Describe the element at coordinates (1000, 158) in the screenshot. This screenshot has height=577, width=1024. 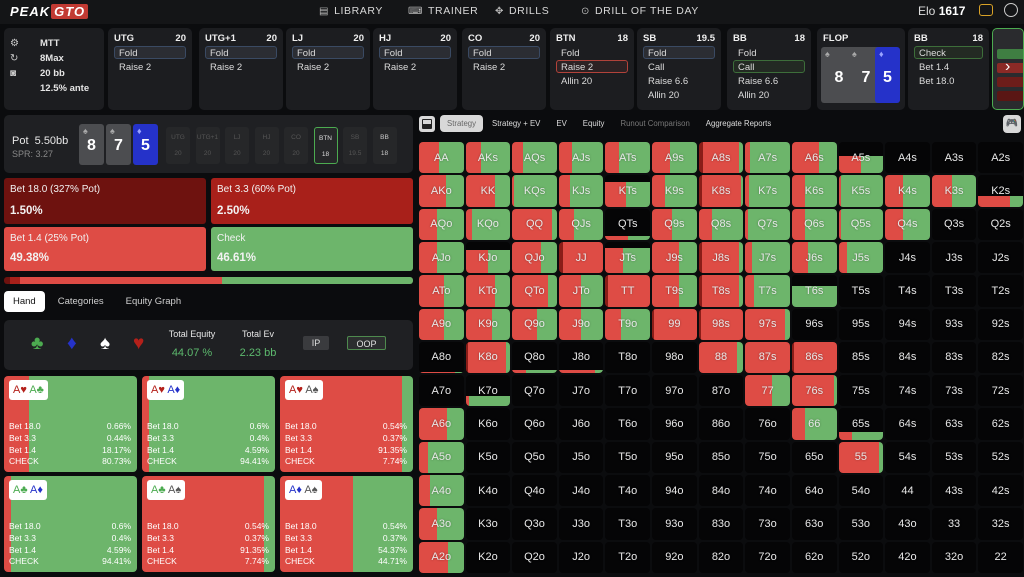
I see `hand-cell-a2s: A2s` at that location.